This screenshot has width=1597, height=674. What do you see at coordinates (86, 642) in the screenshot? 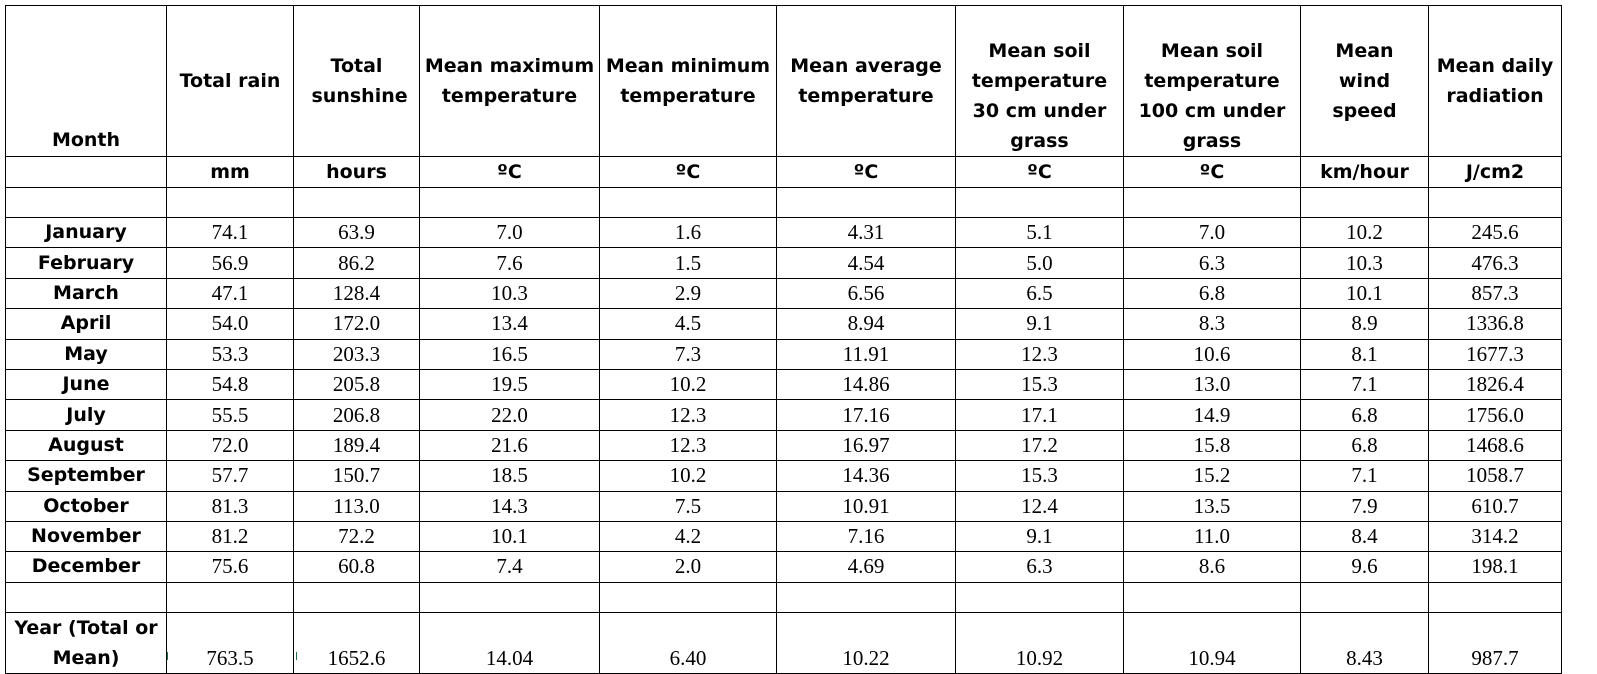
I see `year-label-cell: Year (Total or Mean)` at bounding box center [86, 642].